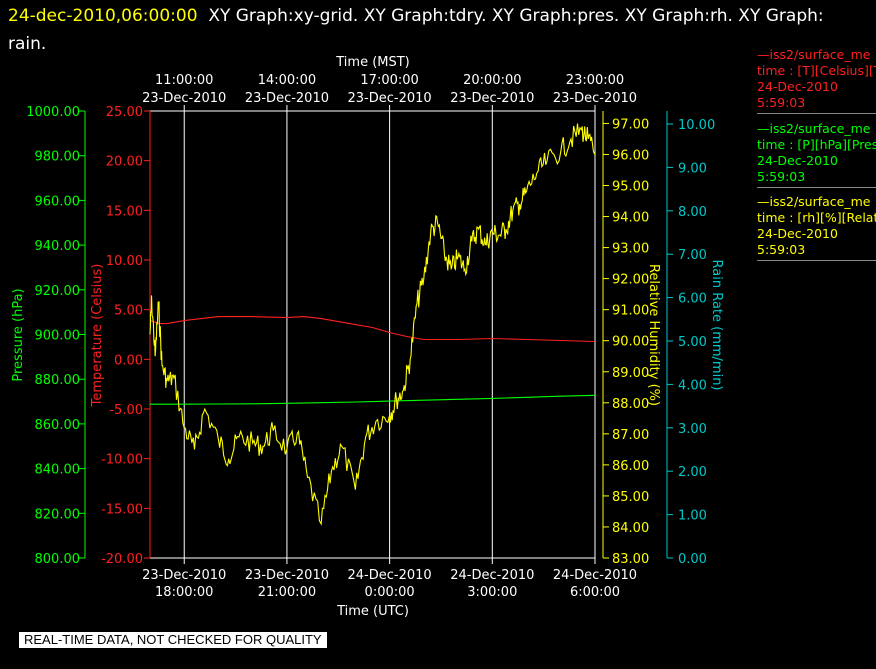  I want to click on legend-line: time : [P][hPa][Pres, so click(816, 144).